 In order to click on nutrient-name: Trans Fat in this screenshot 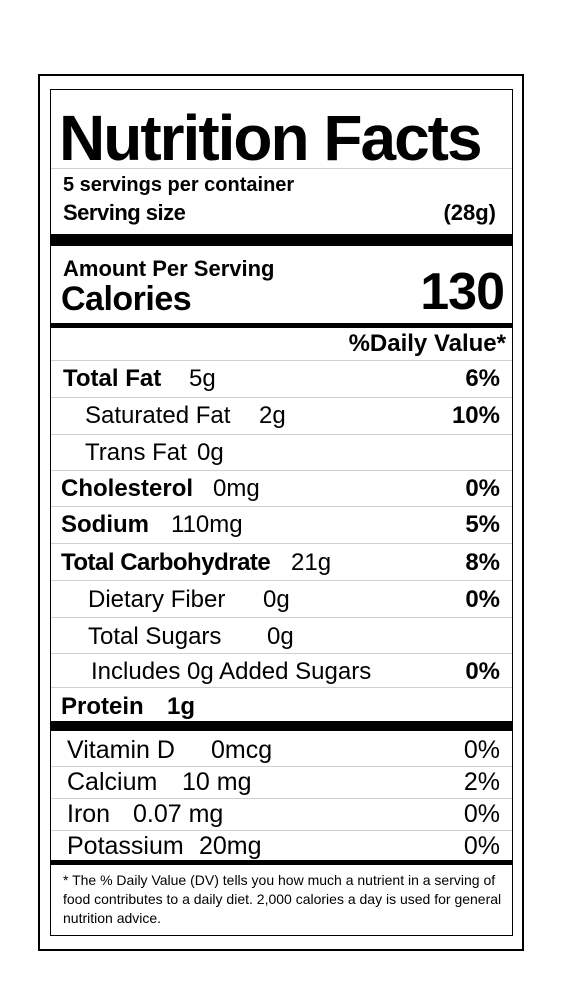, I will do `click(136, 452)`.